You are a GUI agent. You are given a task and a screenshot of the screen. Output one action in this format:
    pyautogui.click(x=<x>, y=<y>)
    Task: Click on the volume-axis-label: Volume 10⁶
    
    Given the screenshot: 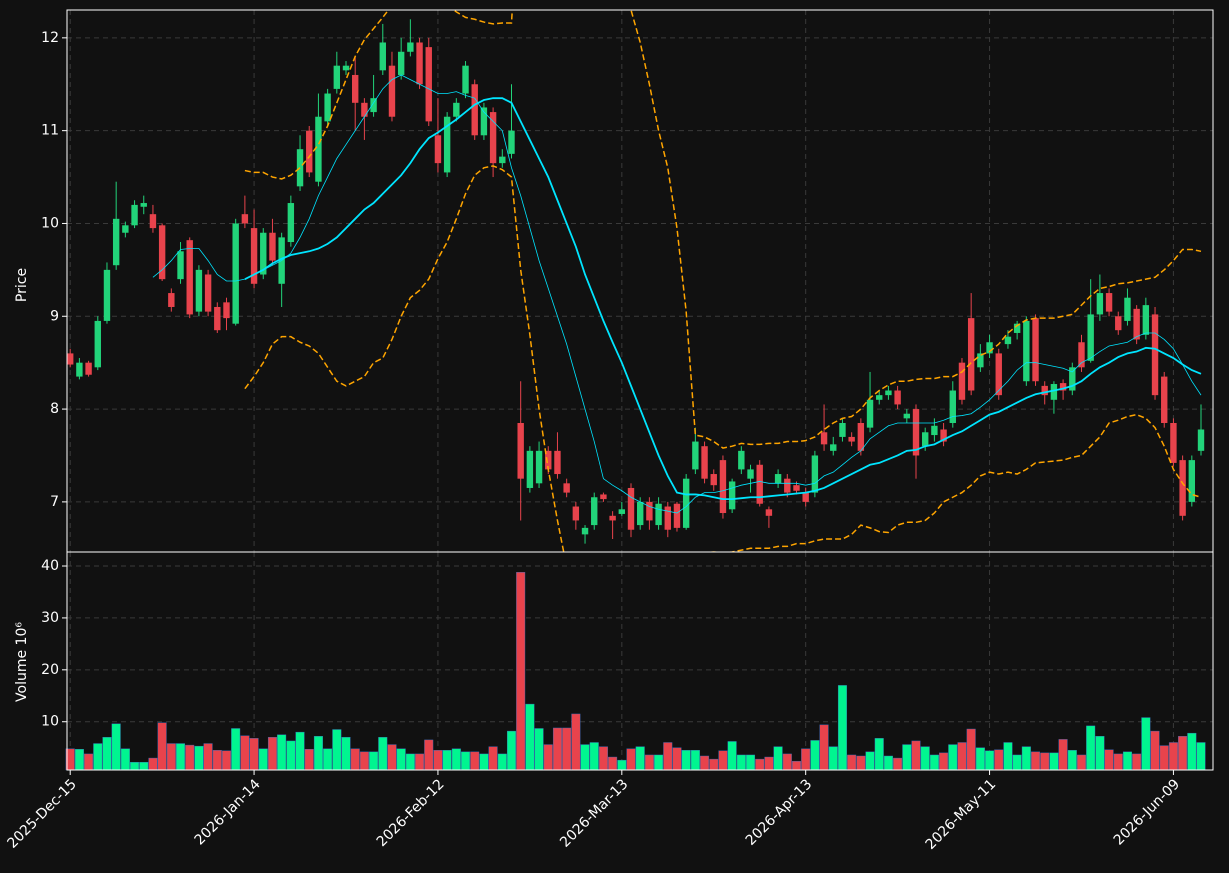 What is the action you would take?
    pyautogui.click(x=22, y=662)
    